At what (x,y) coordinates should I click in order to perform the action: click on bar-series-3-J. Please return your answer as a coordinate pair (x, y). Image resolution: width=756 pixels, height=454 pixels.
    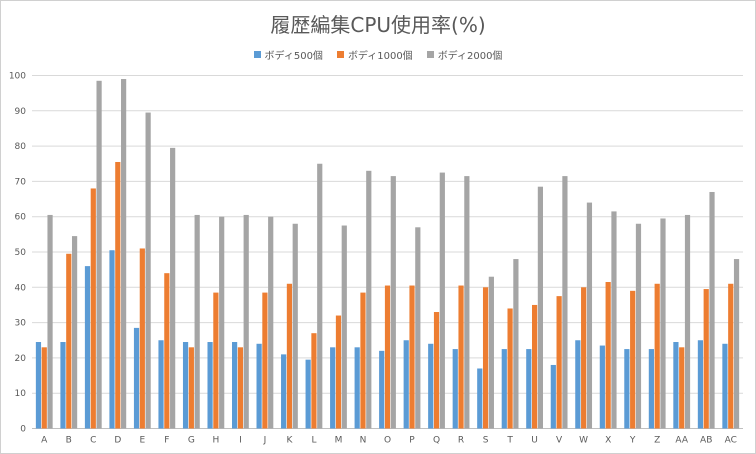
    Looking at the image, I should click on (271, 322).